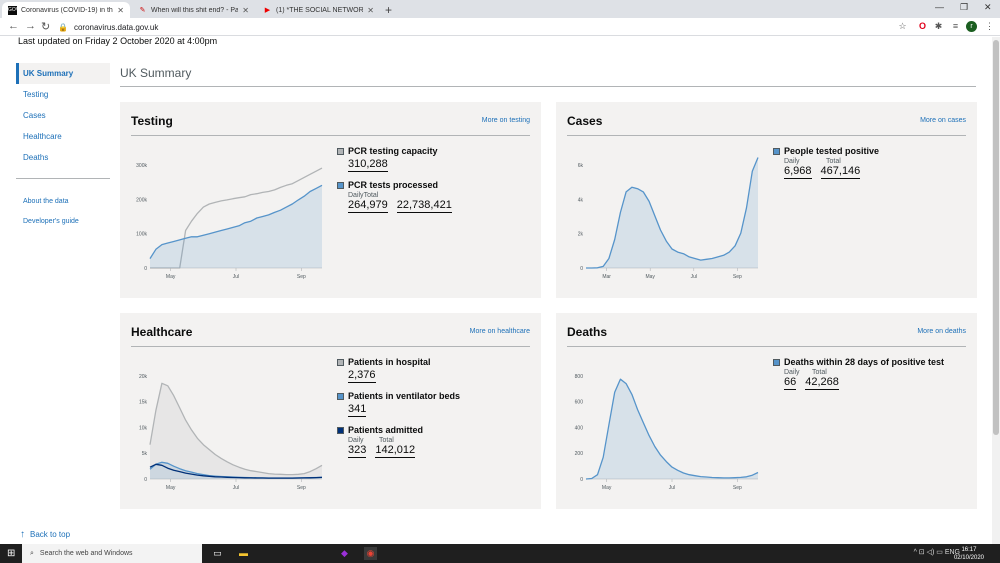 The height and width of the screenshot is (563, 1000). What do you see at coordinates (145, 454) in the screenshot?
I see `y-tick-label: 5k` at bounding box center [145, 454].